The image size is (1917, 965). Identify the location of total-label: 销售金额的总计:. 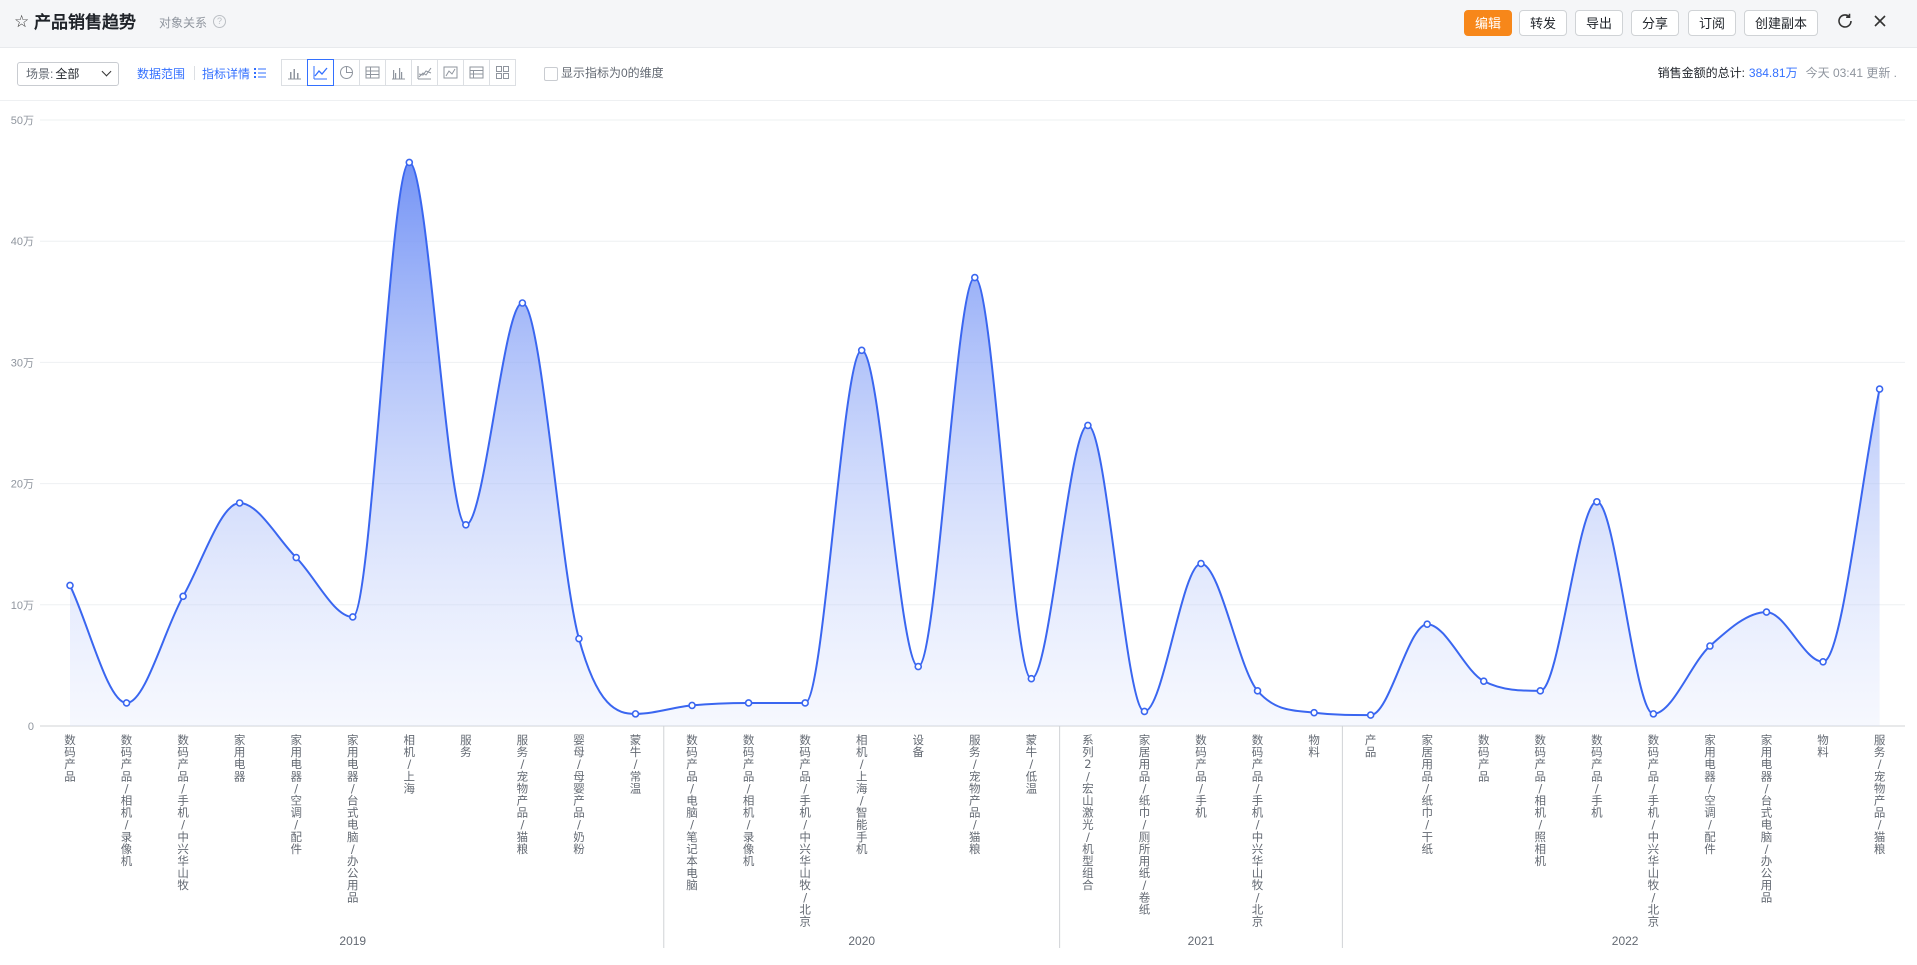
(1701, 73).